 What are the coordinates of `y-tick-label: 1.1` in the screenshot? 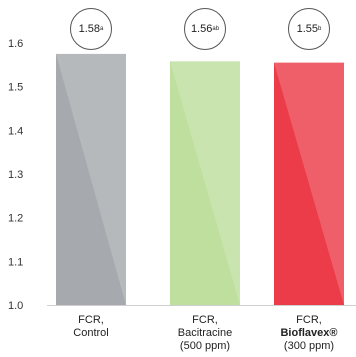 It's located at (15, 262).